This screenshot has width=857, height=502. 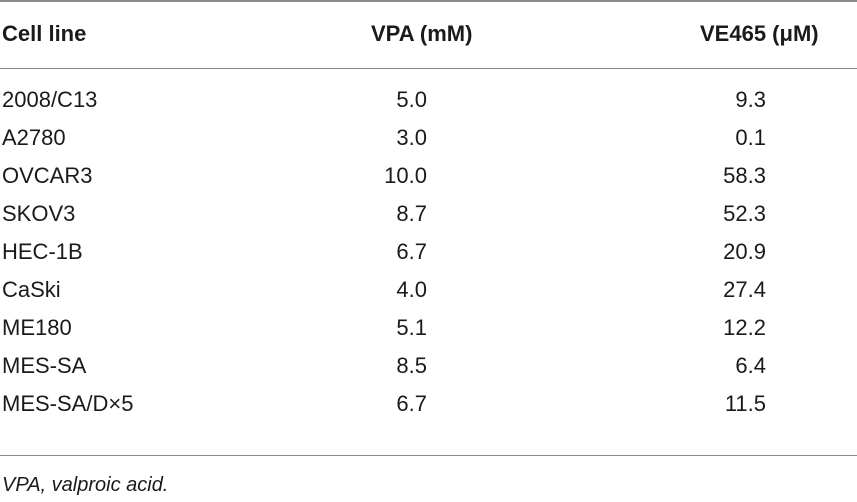 I want to click on vpa-value: 5.0, so click(x=411, y=99).